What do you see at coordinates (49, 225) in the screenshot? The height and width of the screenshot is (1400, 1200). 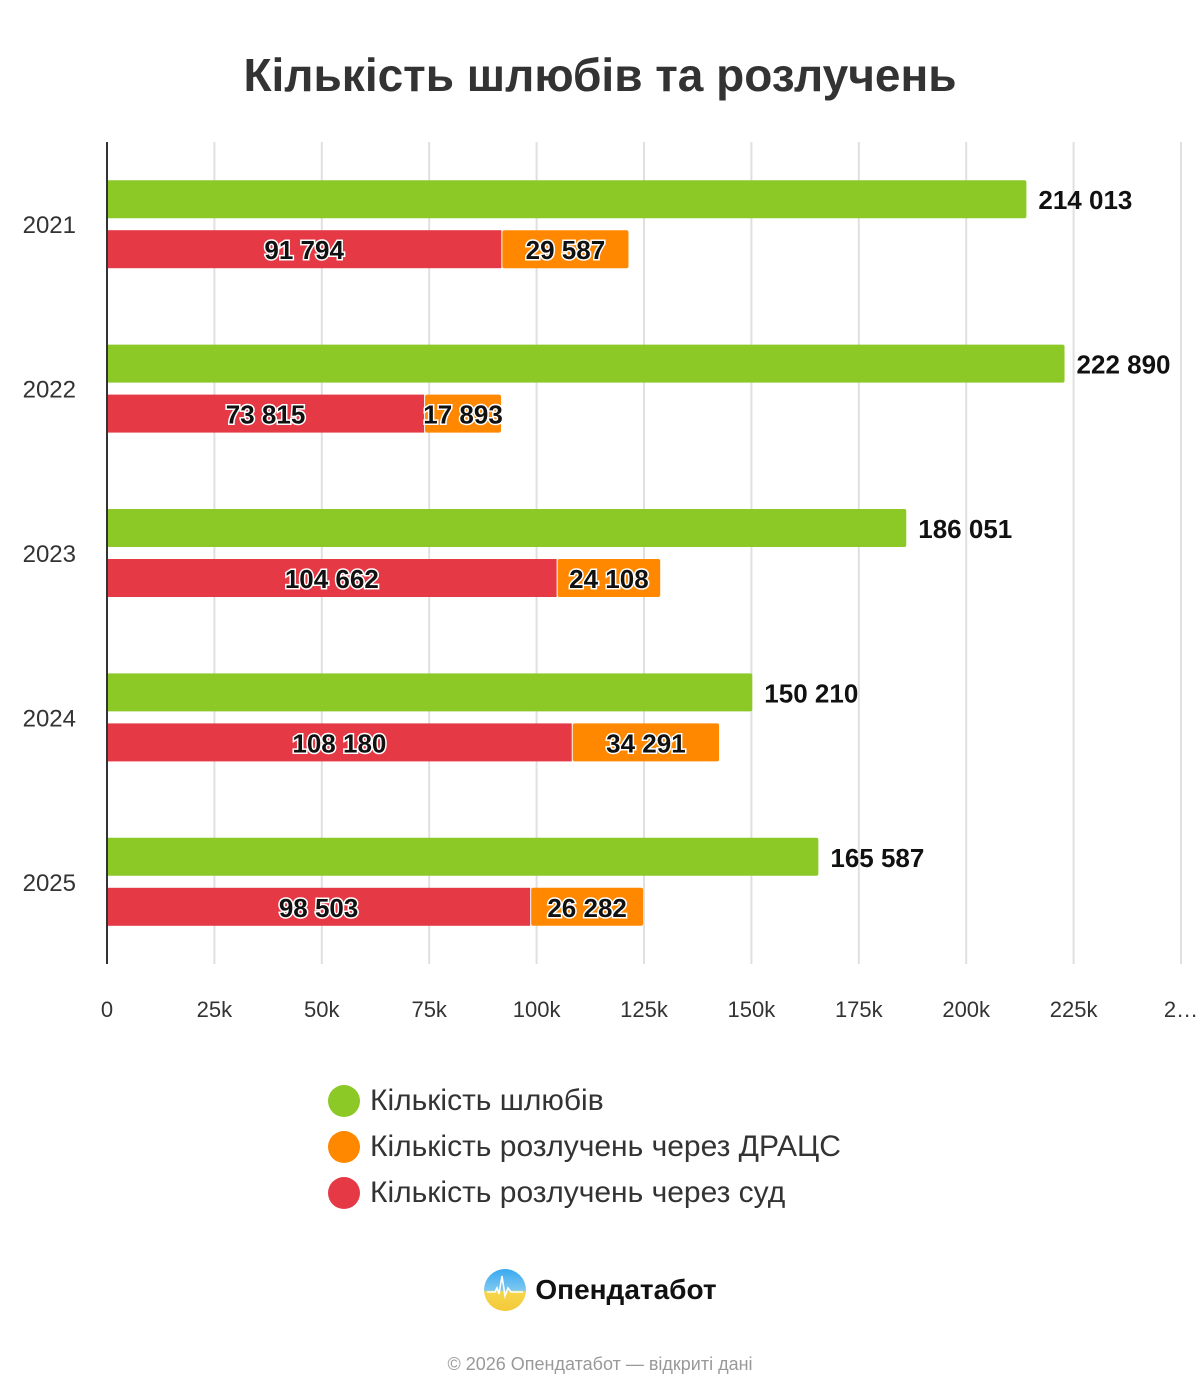 I see `y-tick-label: 2021` at bounding box center [49, 225].